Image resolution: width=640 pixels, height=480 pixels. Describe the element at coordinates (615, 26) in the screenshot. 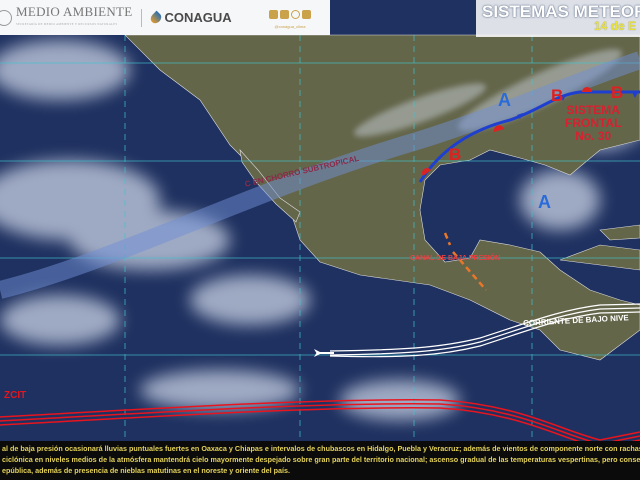

I see `map-date: 14 de E` at that location.